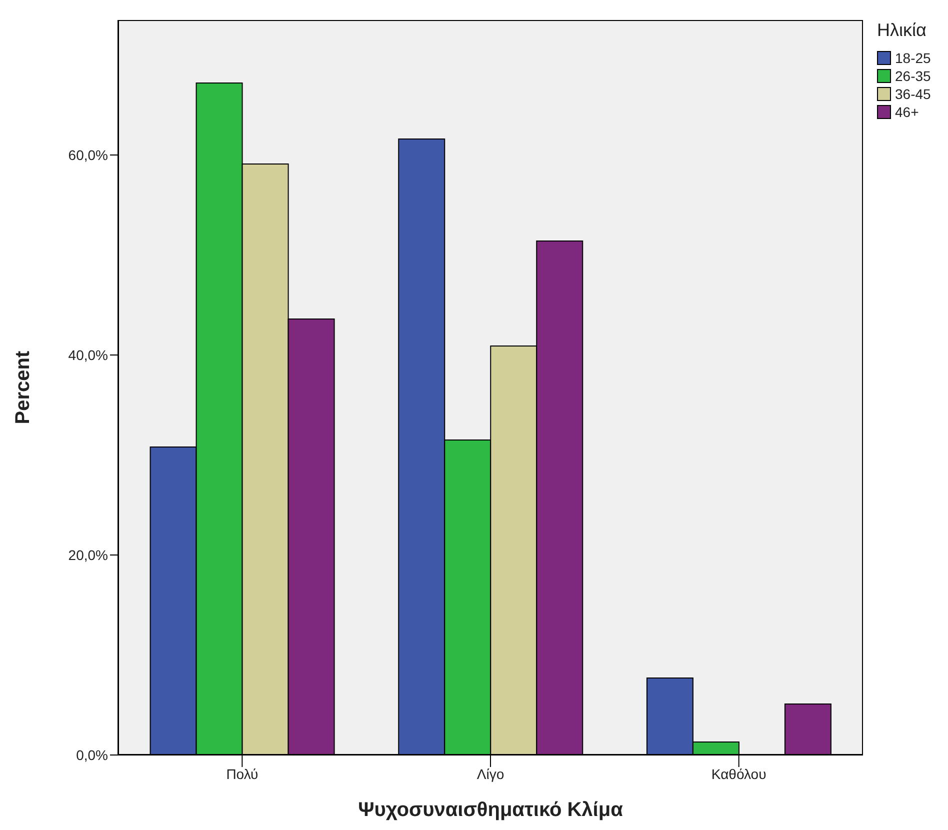 The image size is (948, 830). Describe the element at coordinates (913, 58) in the screenshot. I see `legend-label: 18-25` at that location.